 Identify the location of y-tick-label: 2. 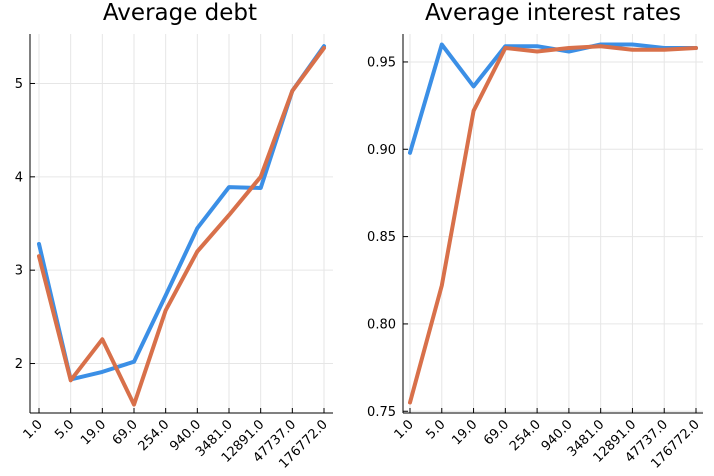
(19, 364).